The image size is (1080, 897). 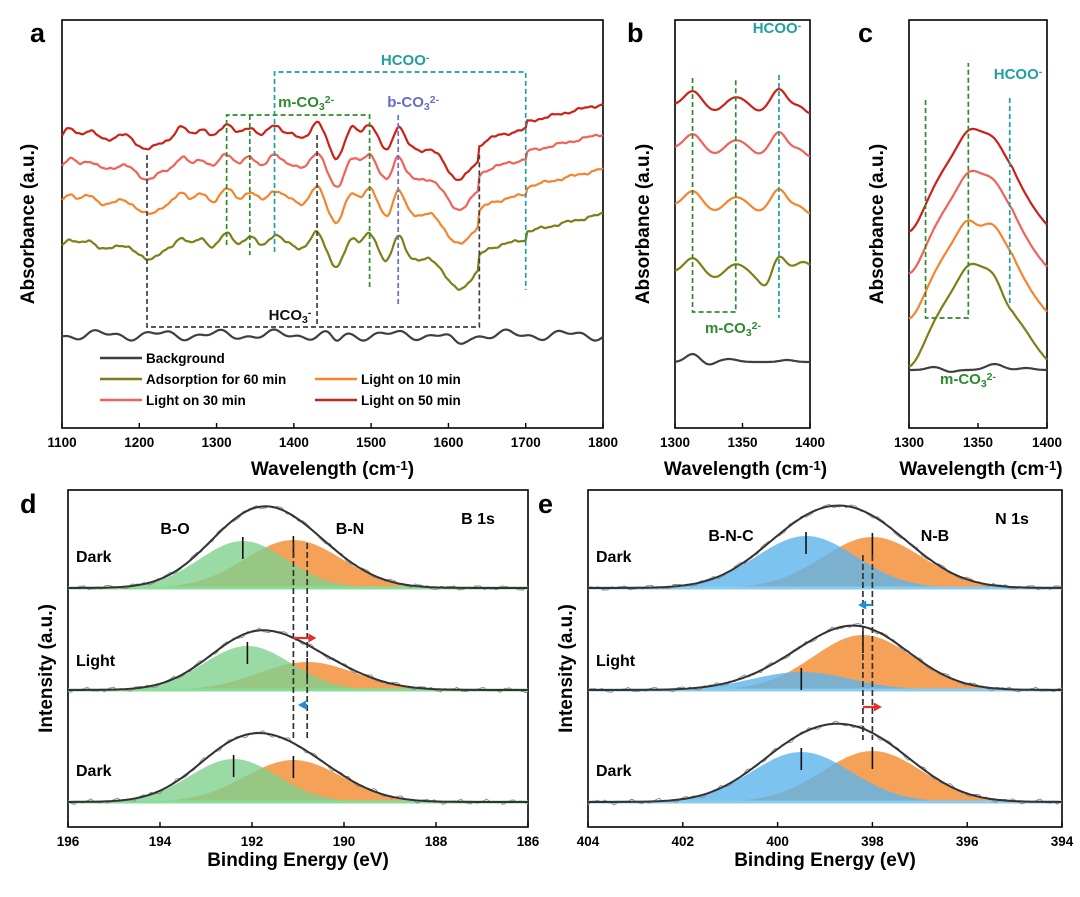 What do you see at coordinates (872, 841) in the screenshot?
I see `panel-e-xtick-label: 398` at bounding box center [872, 841].